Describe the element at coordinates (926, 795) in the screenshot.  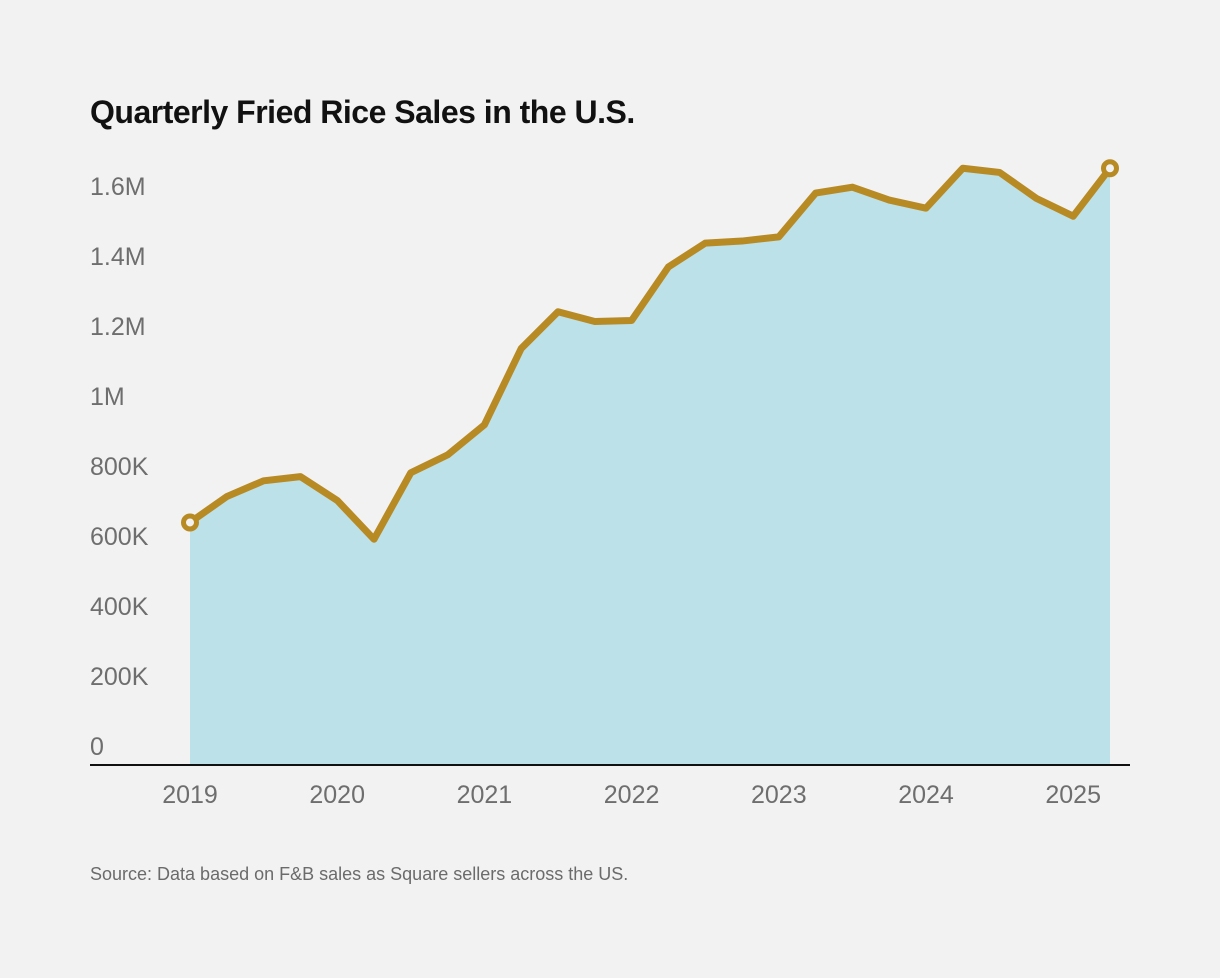
I see `x-tick-label: 2024` at that location.